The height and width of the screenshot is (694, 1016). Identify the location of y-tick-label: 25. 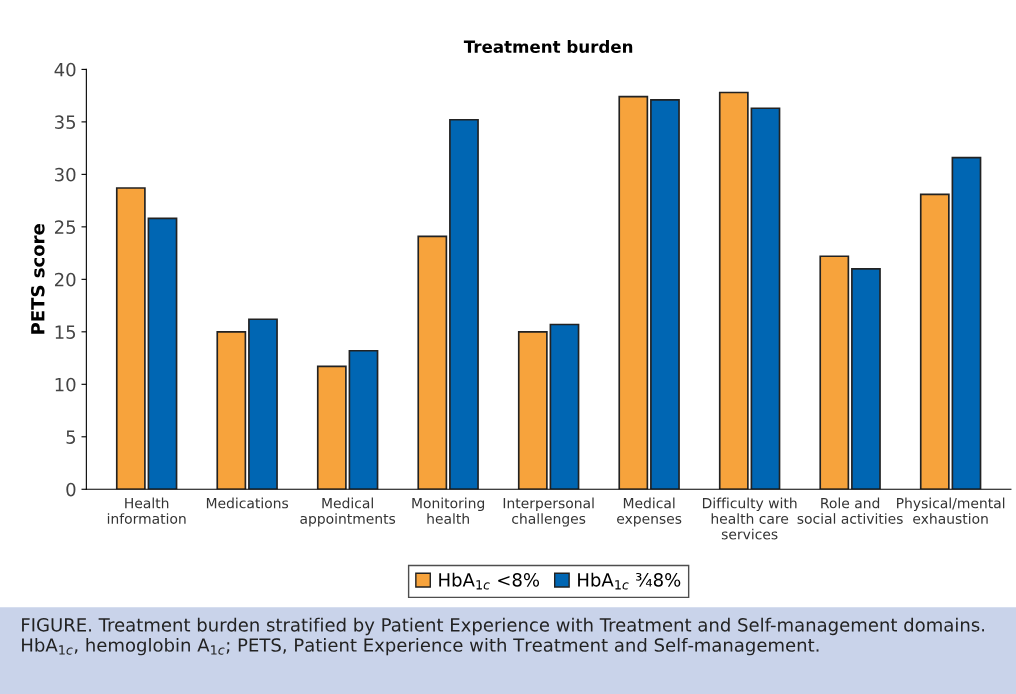
(65, 227).